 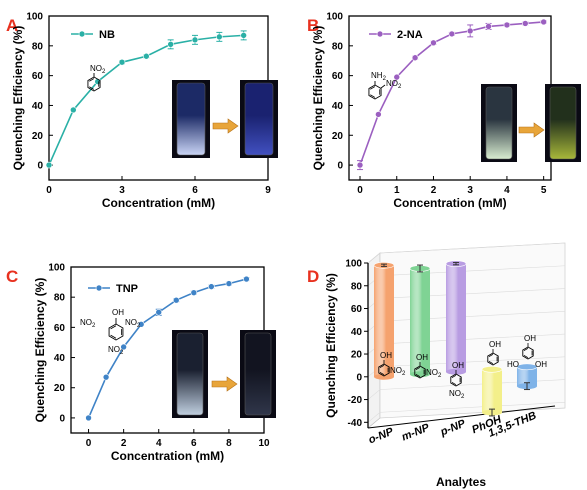 I want to click on nitro-label-right: NO2, so click(x=133, y=323).